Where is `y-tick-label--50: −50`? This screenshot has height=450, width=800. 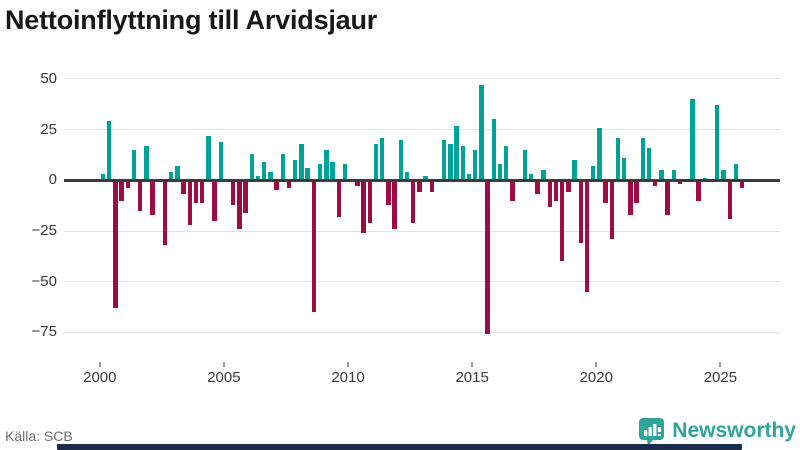
y-tick-label--50: −50 is located at coordinates (44, 281).